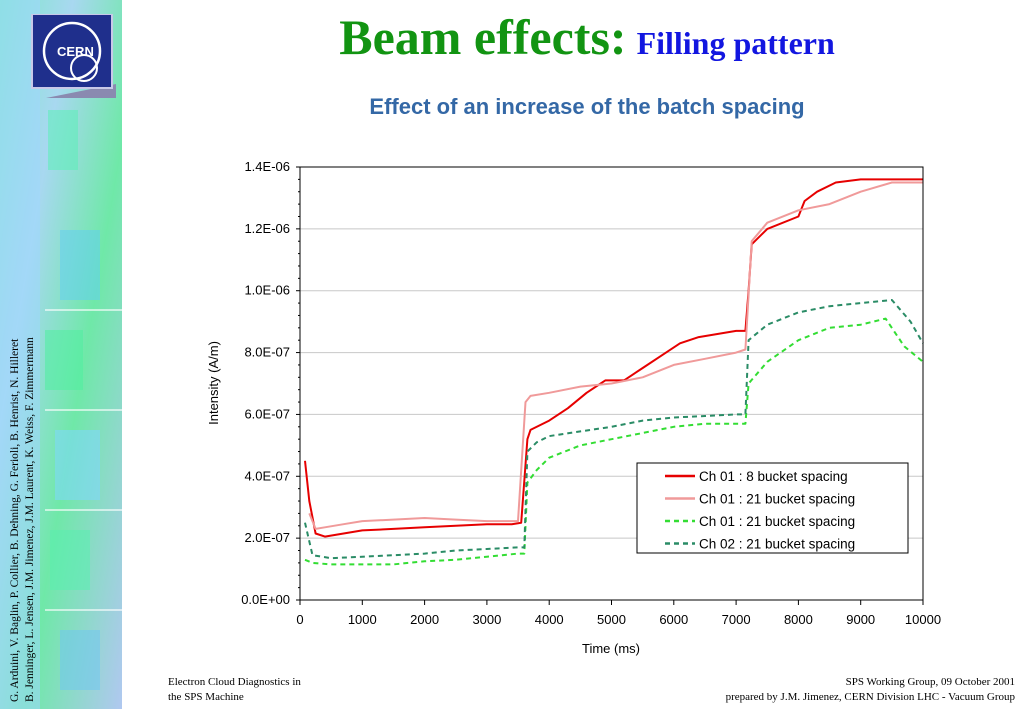 This screenshot has height=709, width=1024. I want to click on slide-title-main: Beam effects:, so click(483, 37).